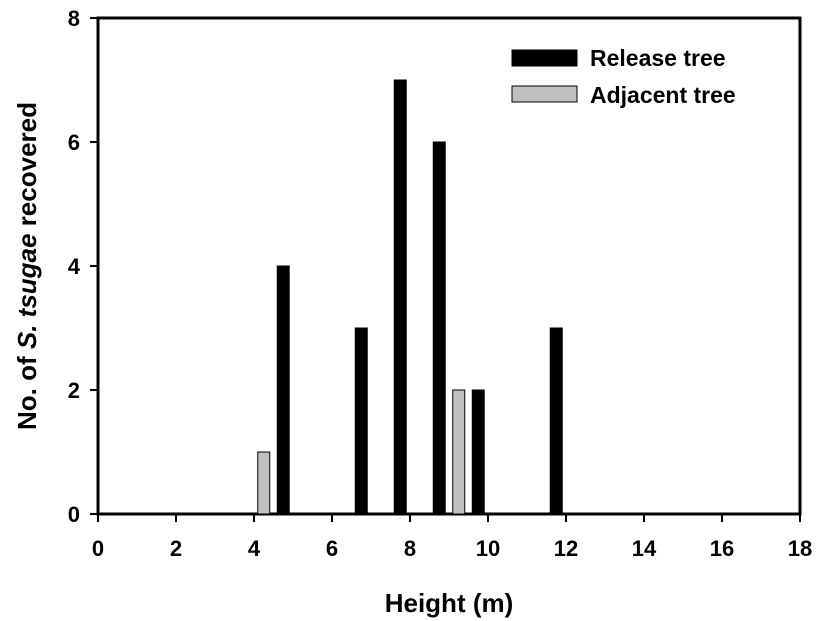 The height and width of the screenshot is (621, 822). I want to click on x-axis-ticks: 0 2 4 6 8 10 12 14 16 18, so click(452, 537).